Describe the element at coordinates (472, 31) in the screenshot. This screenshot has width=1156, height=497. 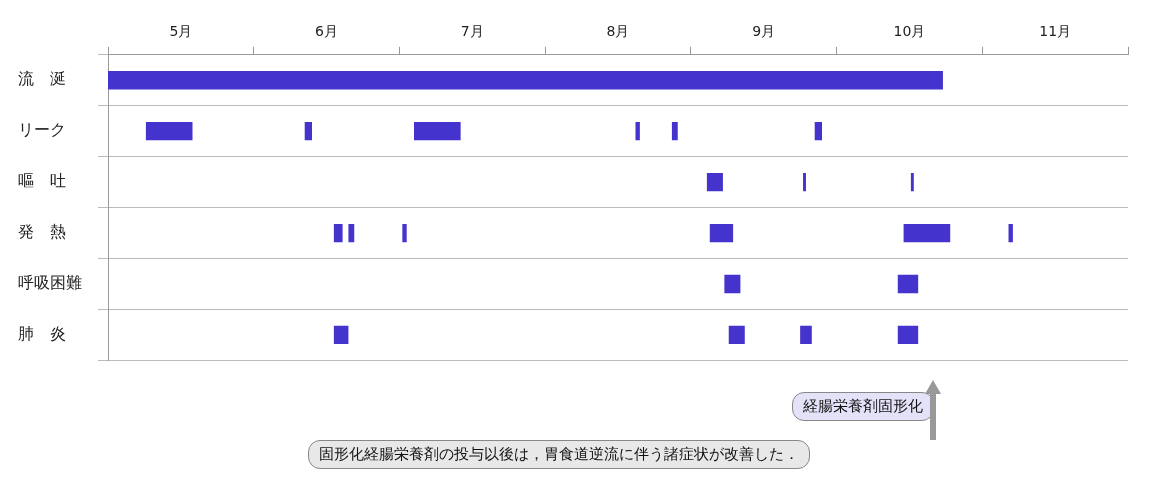
I see `x-tick-label: 7月` at that location.